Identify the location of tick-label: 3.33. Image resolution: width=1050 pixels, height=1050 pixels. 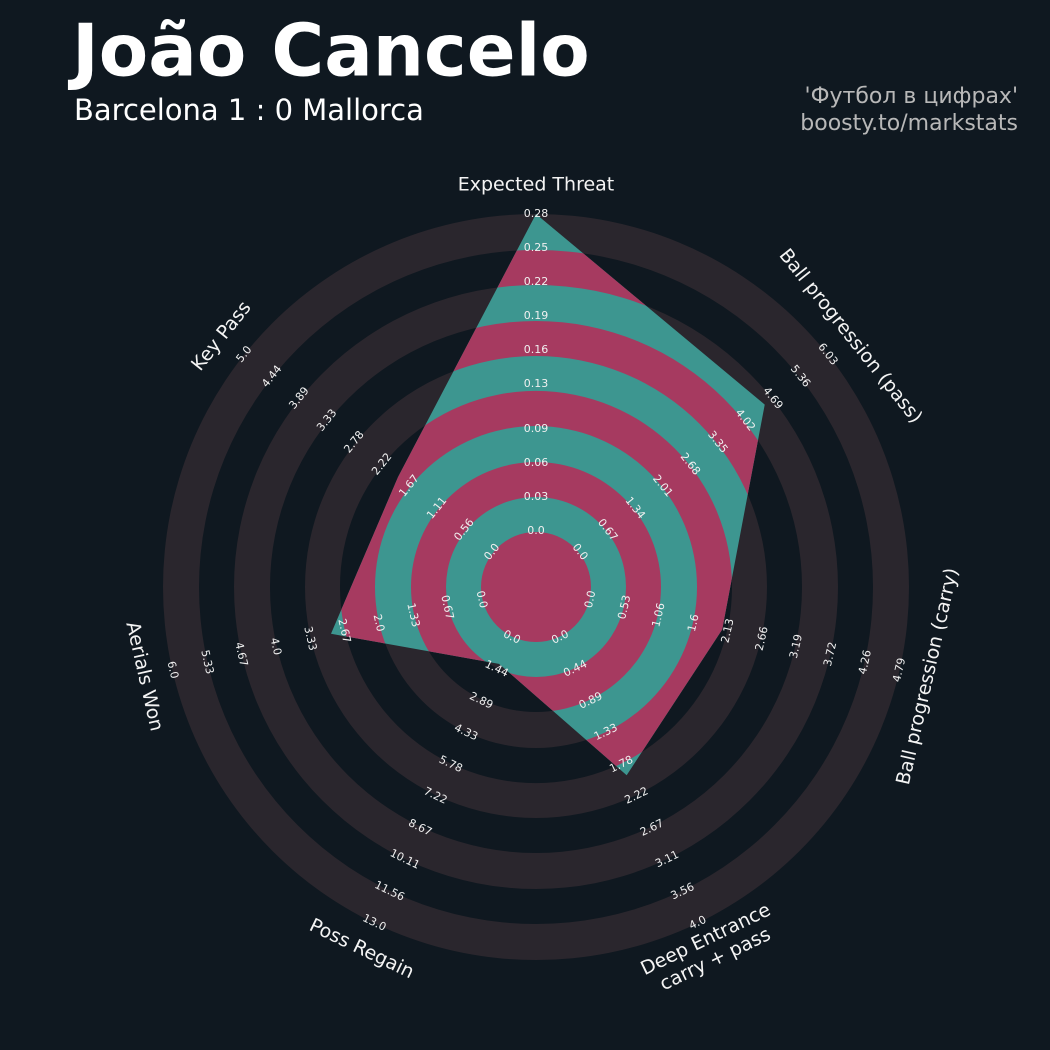
(310, 638).